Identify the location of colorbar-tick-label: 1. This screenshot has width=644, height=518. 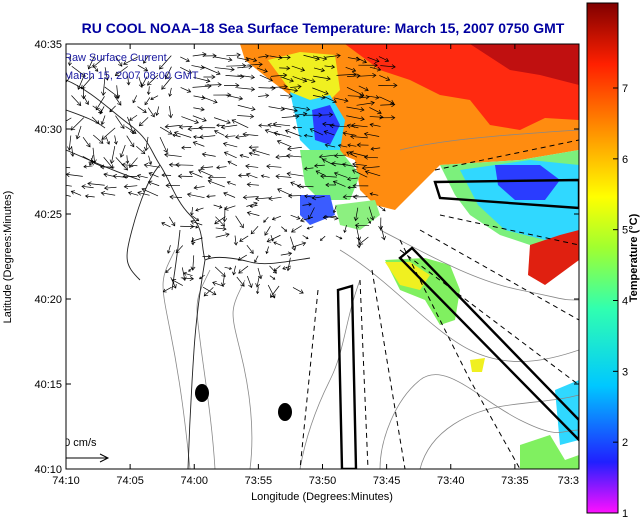
(625, 513).